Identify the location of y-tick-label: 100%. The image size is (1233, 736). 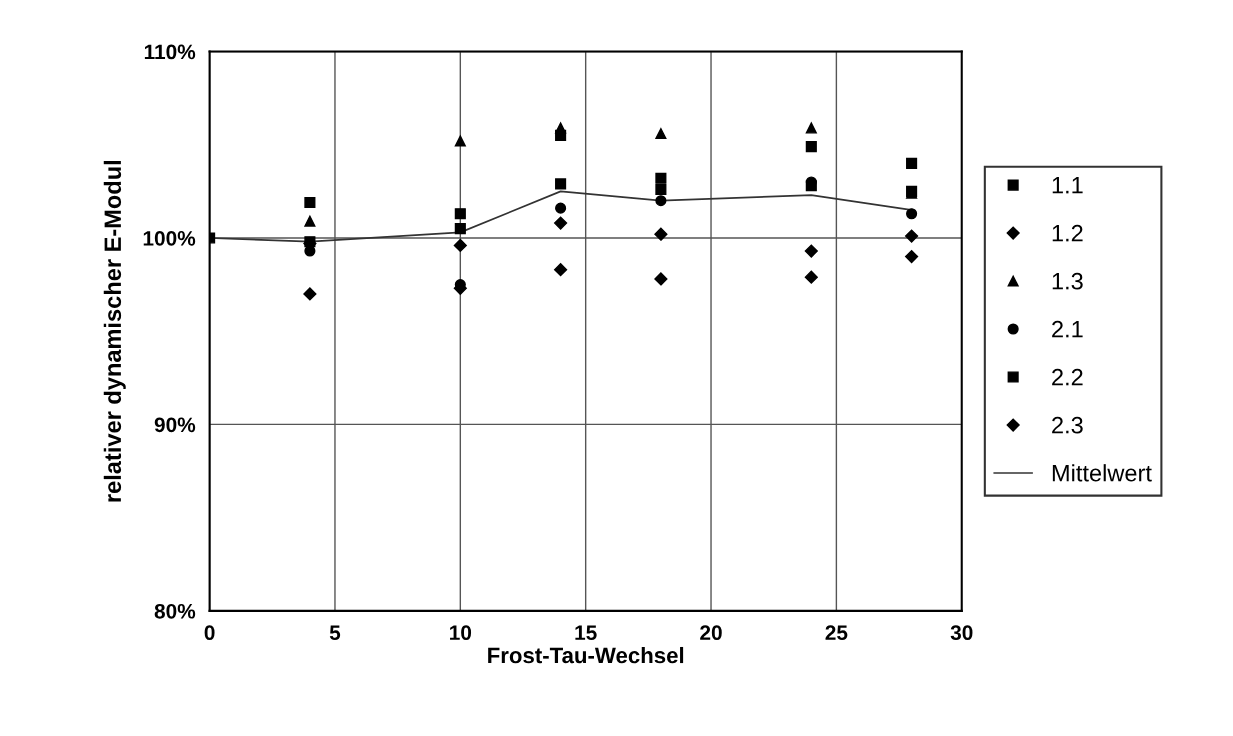
(169, 238).